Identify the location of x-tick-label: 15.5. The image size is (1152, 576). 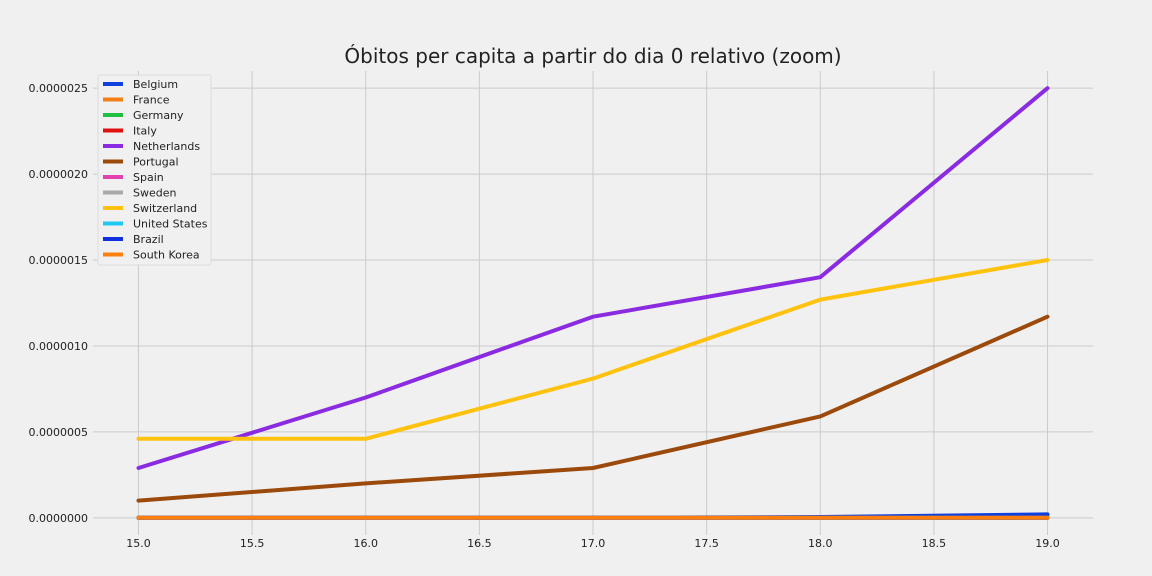
(252, 543).